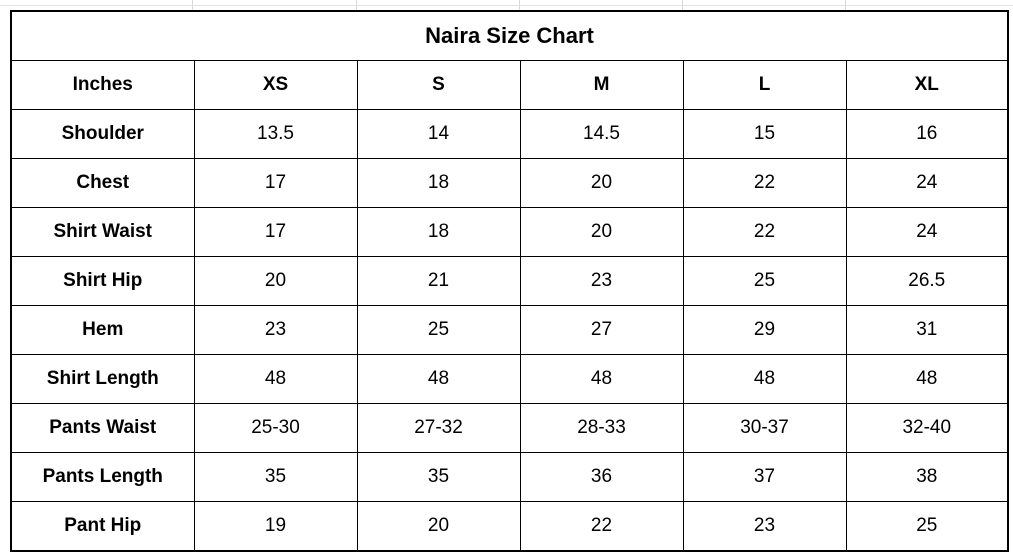 The width and height of the screenshot is (1013, 554). I want to click on size-header-xs: XS, so click(275, 85).